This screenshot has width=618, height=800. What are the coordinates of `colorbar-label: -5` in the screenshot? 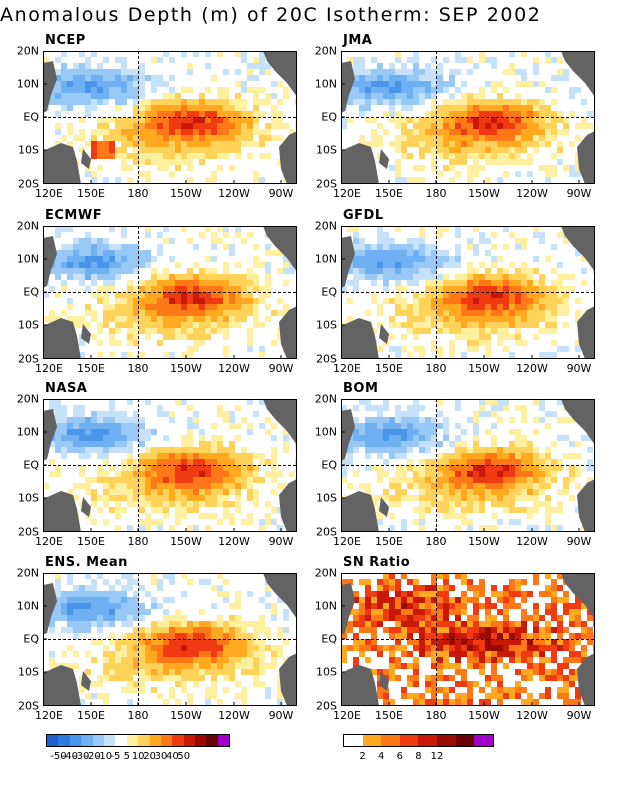 It's located at (115, 756).